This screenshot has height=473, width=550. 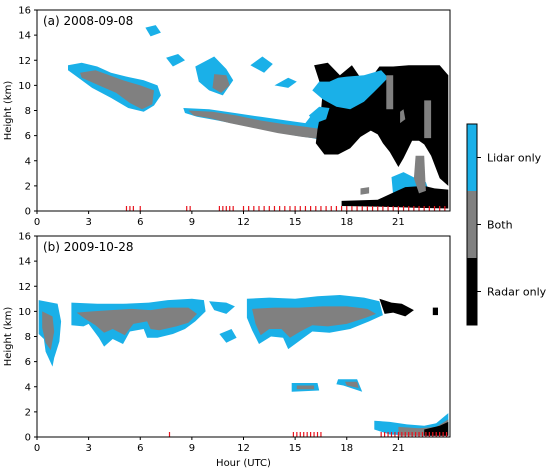 I want to click on colorbar-label: Radar only, so click(x=517, y=292).